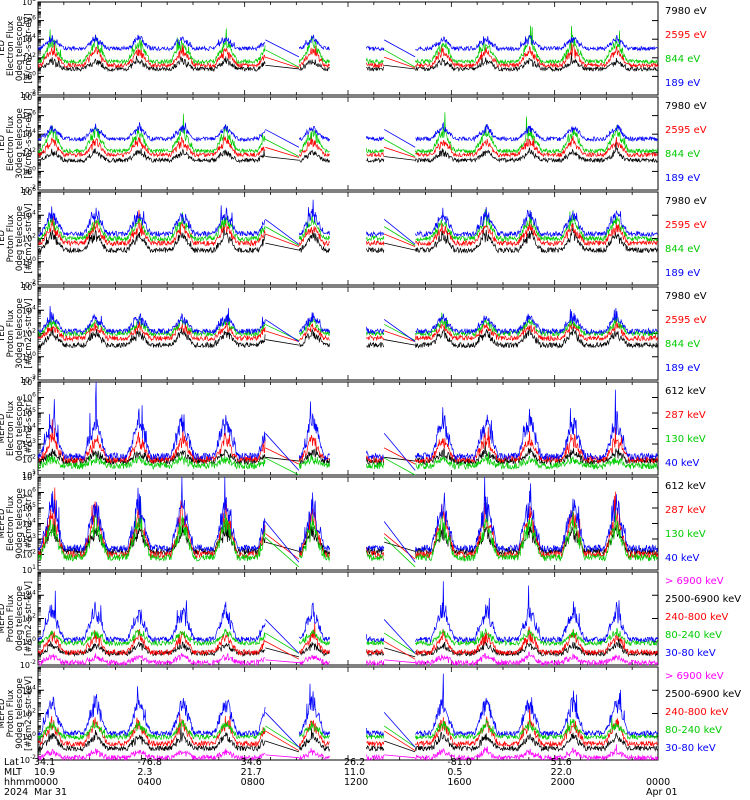  What do you see at coordinates (697, 712) in the screenshot?
I see `legend-entry: 240-800 keV` at bounding box center [697, 712].